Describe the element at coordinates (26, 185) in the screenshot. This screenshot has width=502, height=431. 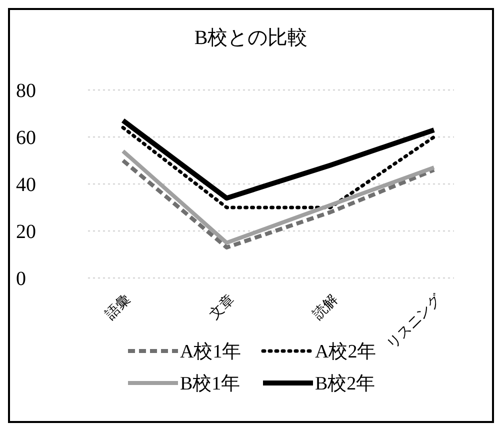
I see `y-tick-label: 40` at that location.